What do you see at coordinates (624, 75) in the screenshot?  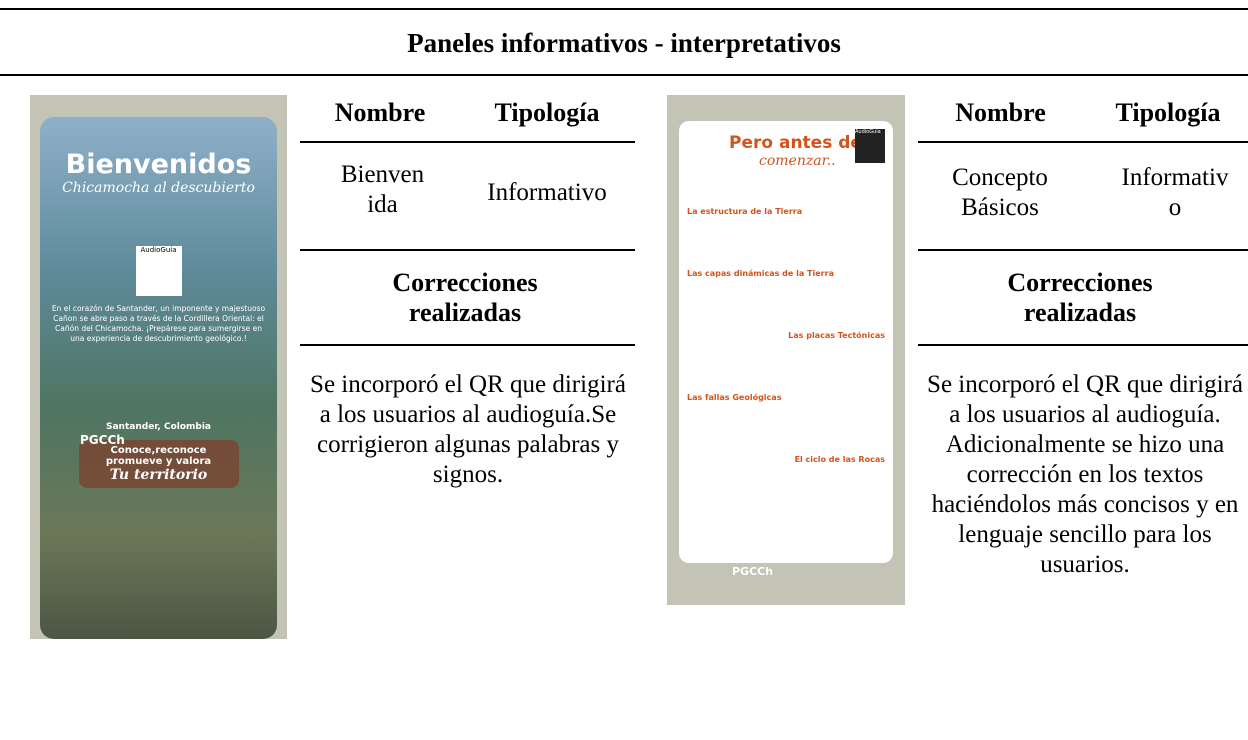 I see `title-rule` at bounding box center [624, 75].